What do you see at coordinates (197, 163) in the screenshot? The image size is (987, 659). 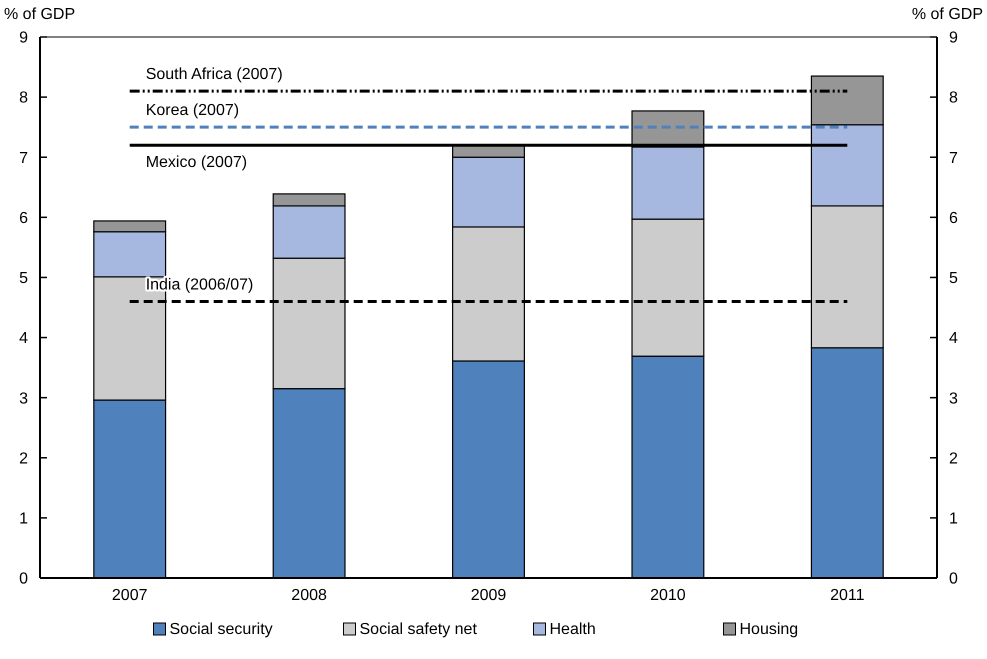 I see `ref-line-label: Mexico (2007)` at bounding box center [197, 163].